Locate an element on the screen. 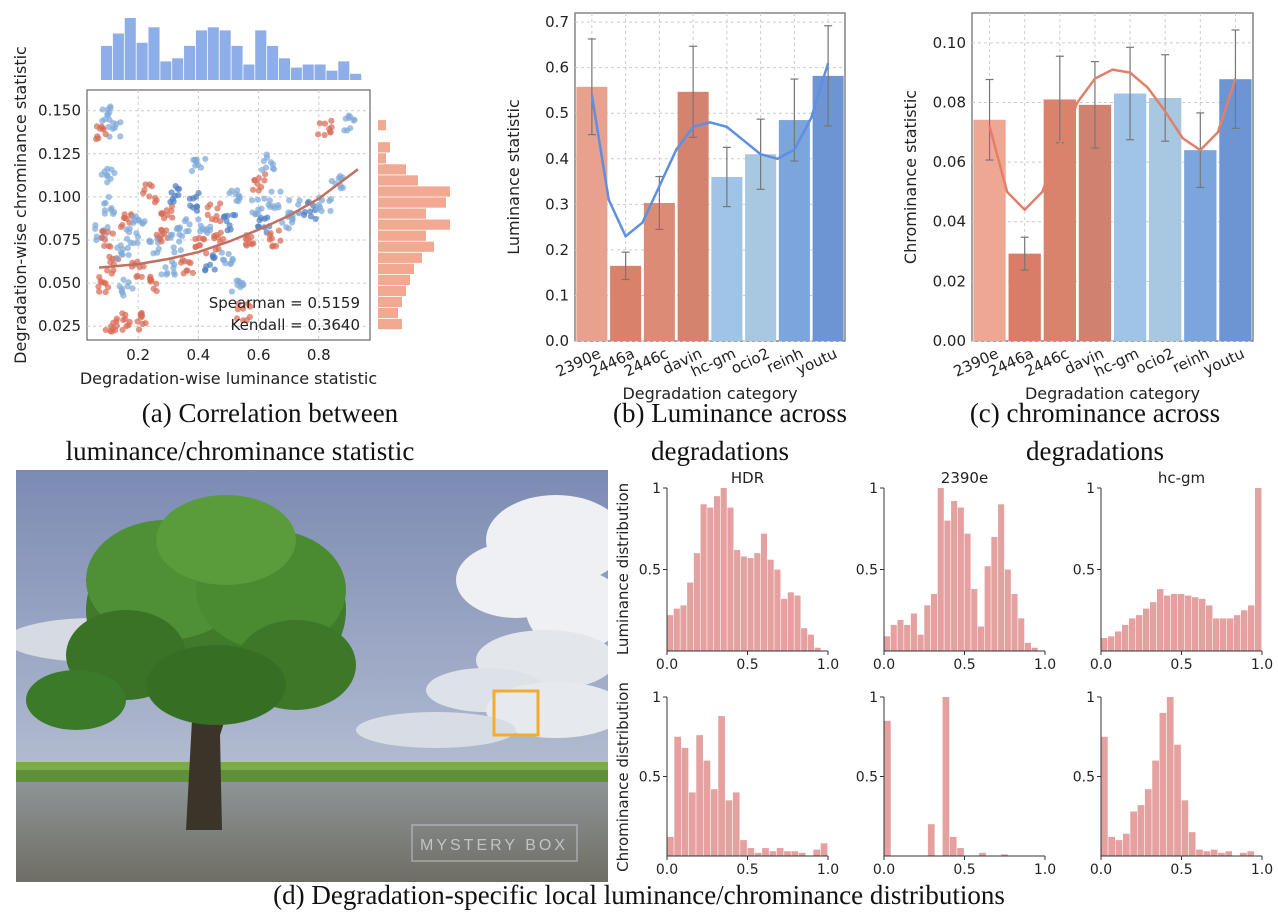 Image resolution: width=1278 pixels, height=923 pixels. x-axis-label-c: Degradation category is located at coordinates (1112, 393).